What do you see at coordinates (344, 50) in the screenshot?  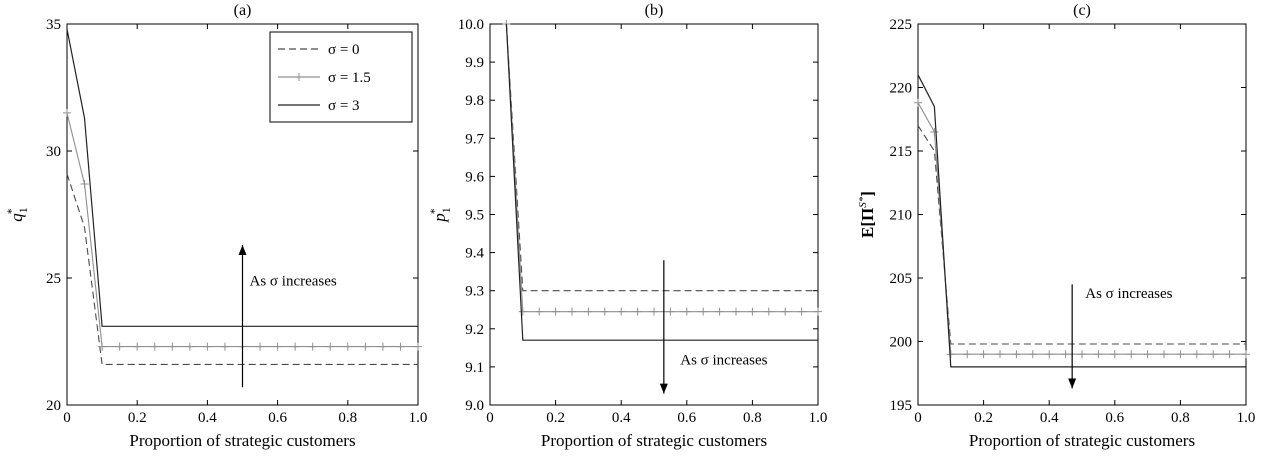 I see `legend-entry: σ = 0` at bounding box center [344, 50].